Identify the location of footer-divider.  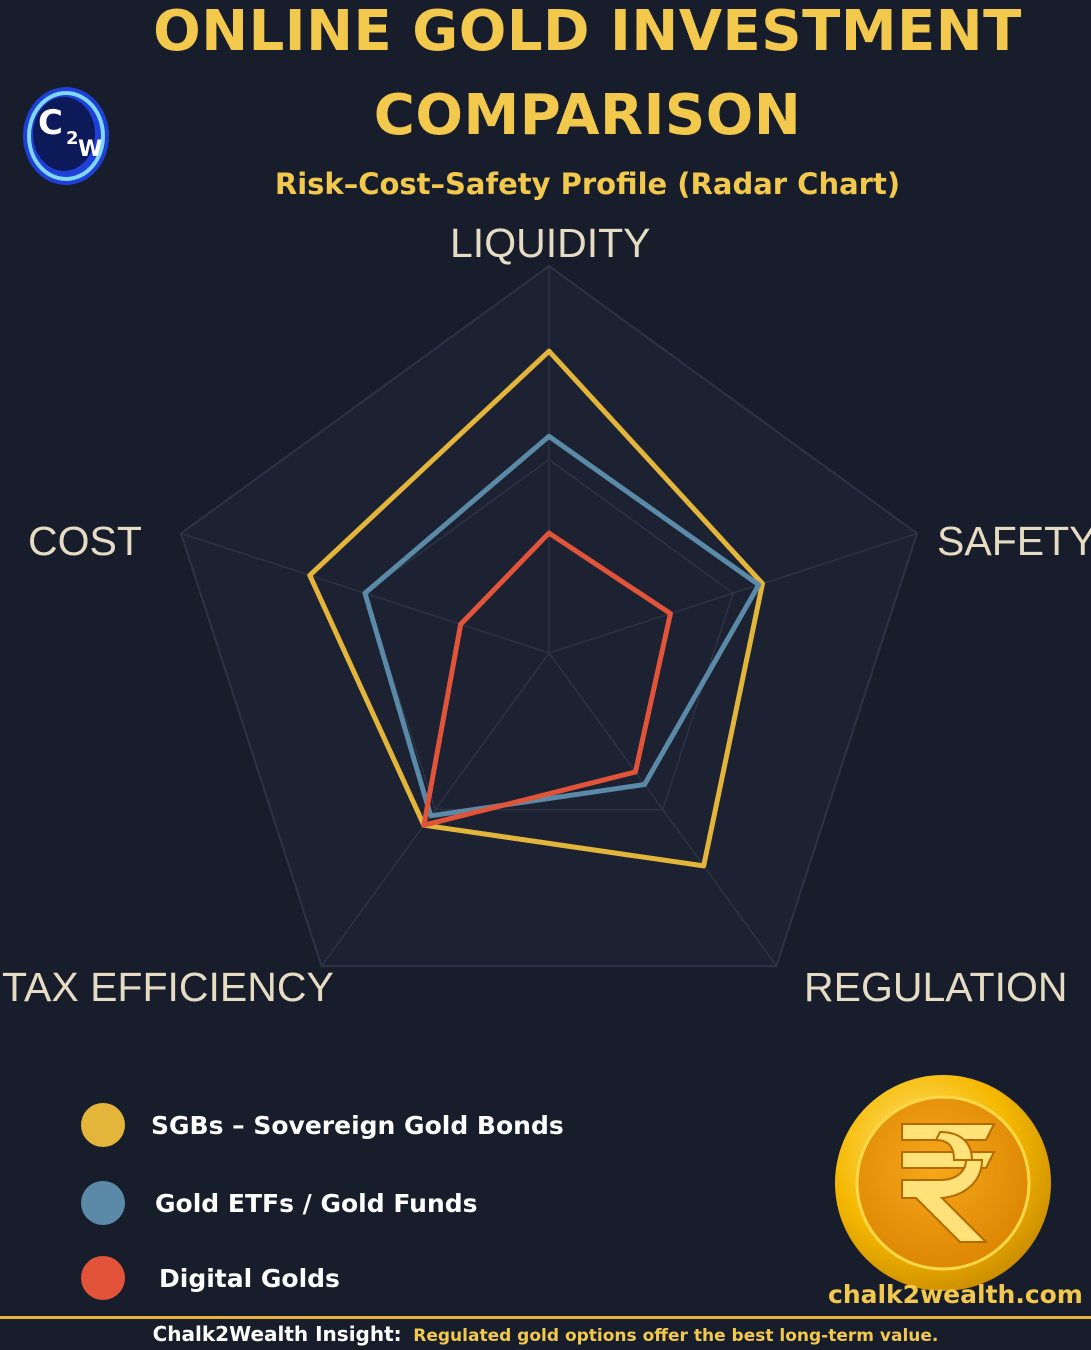
(545, 1317).